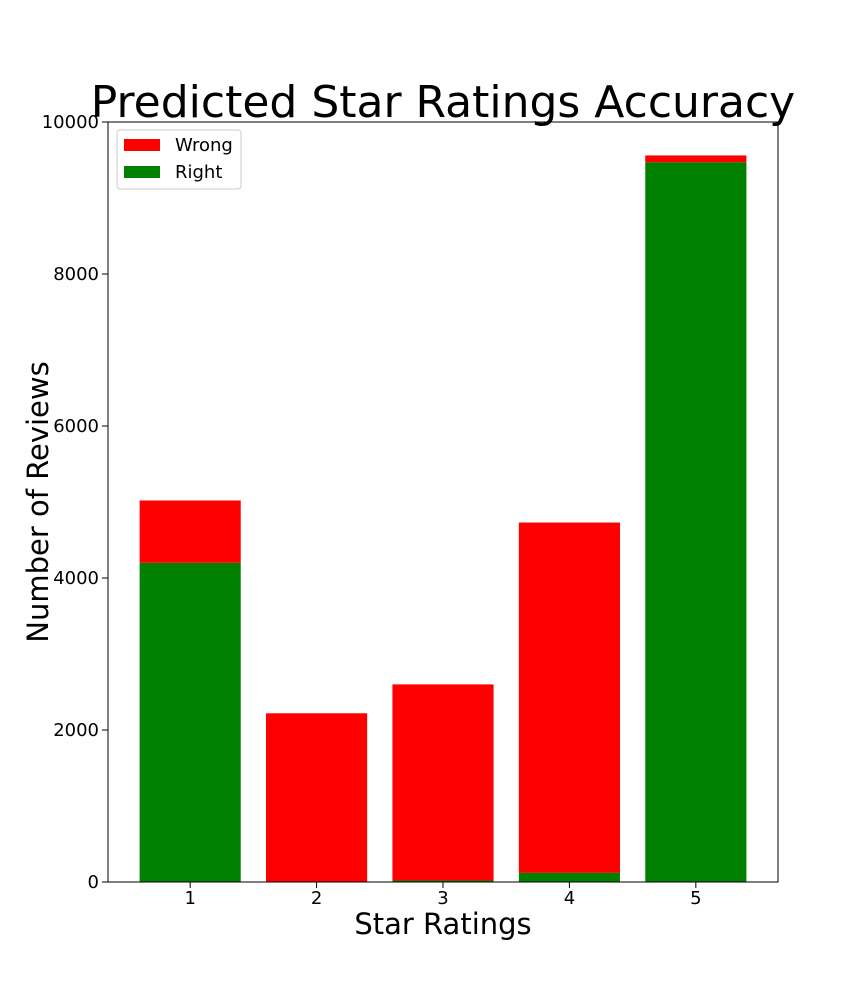 The height and width of the screenshot is (1008, 864). Describe the element at coordinates (189, 898) in the screenshot. I see `x-tick-label: 1` at that location.